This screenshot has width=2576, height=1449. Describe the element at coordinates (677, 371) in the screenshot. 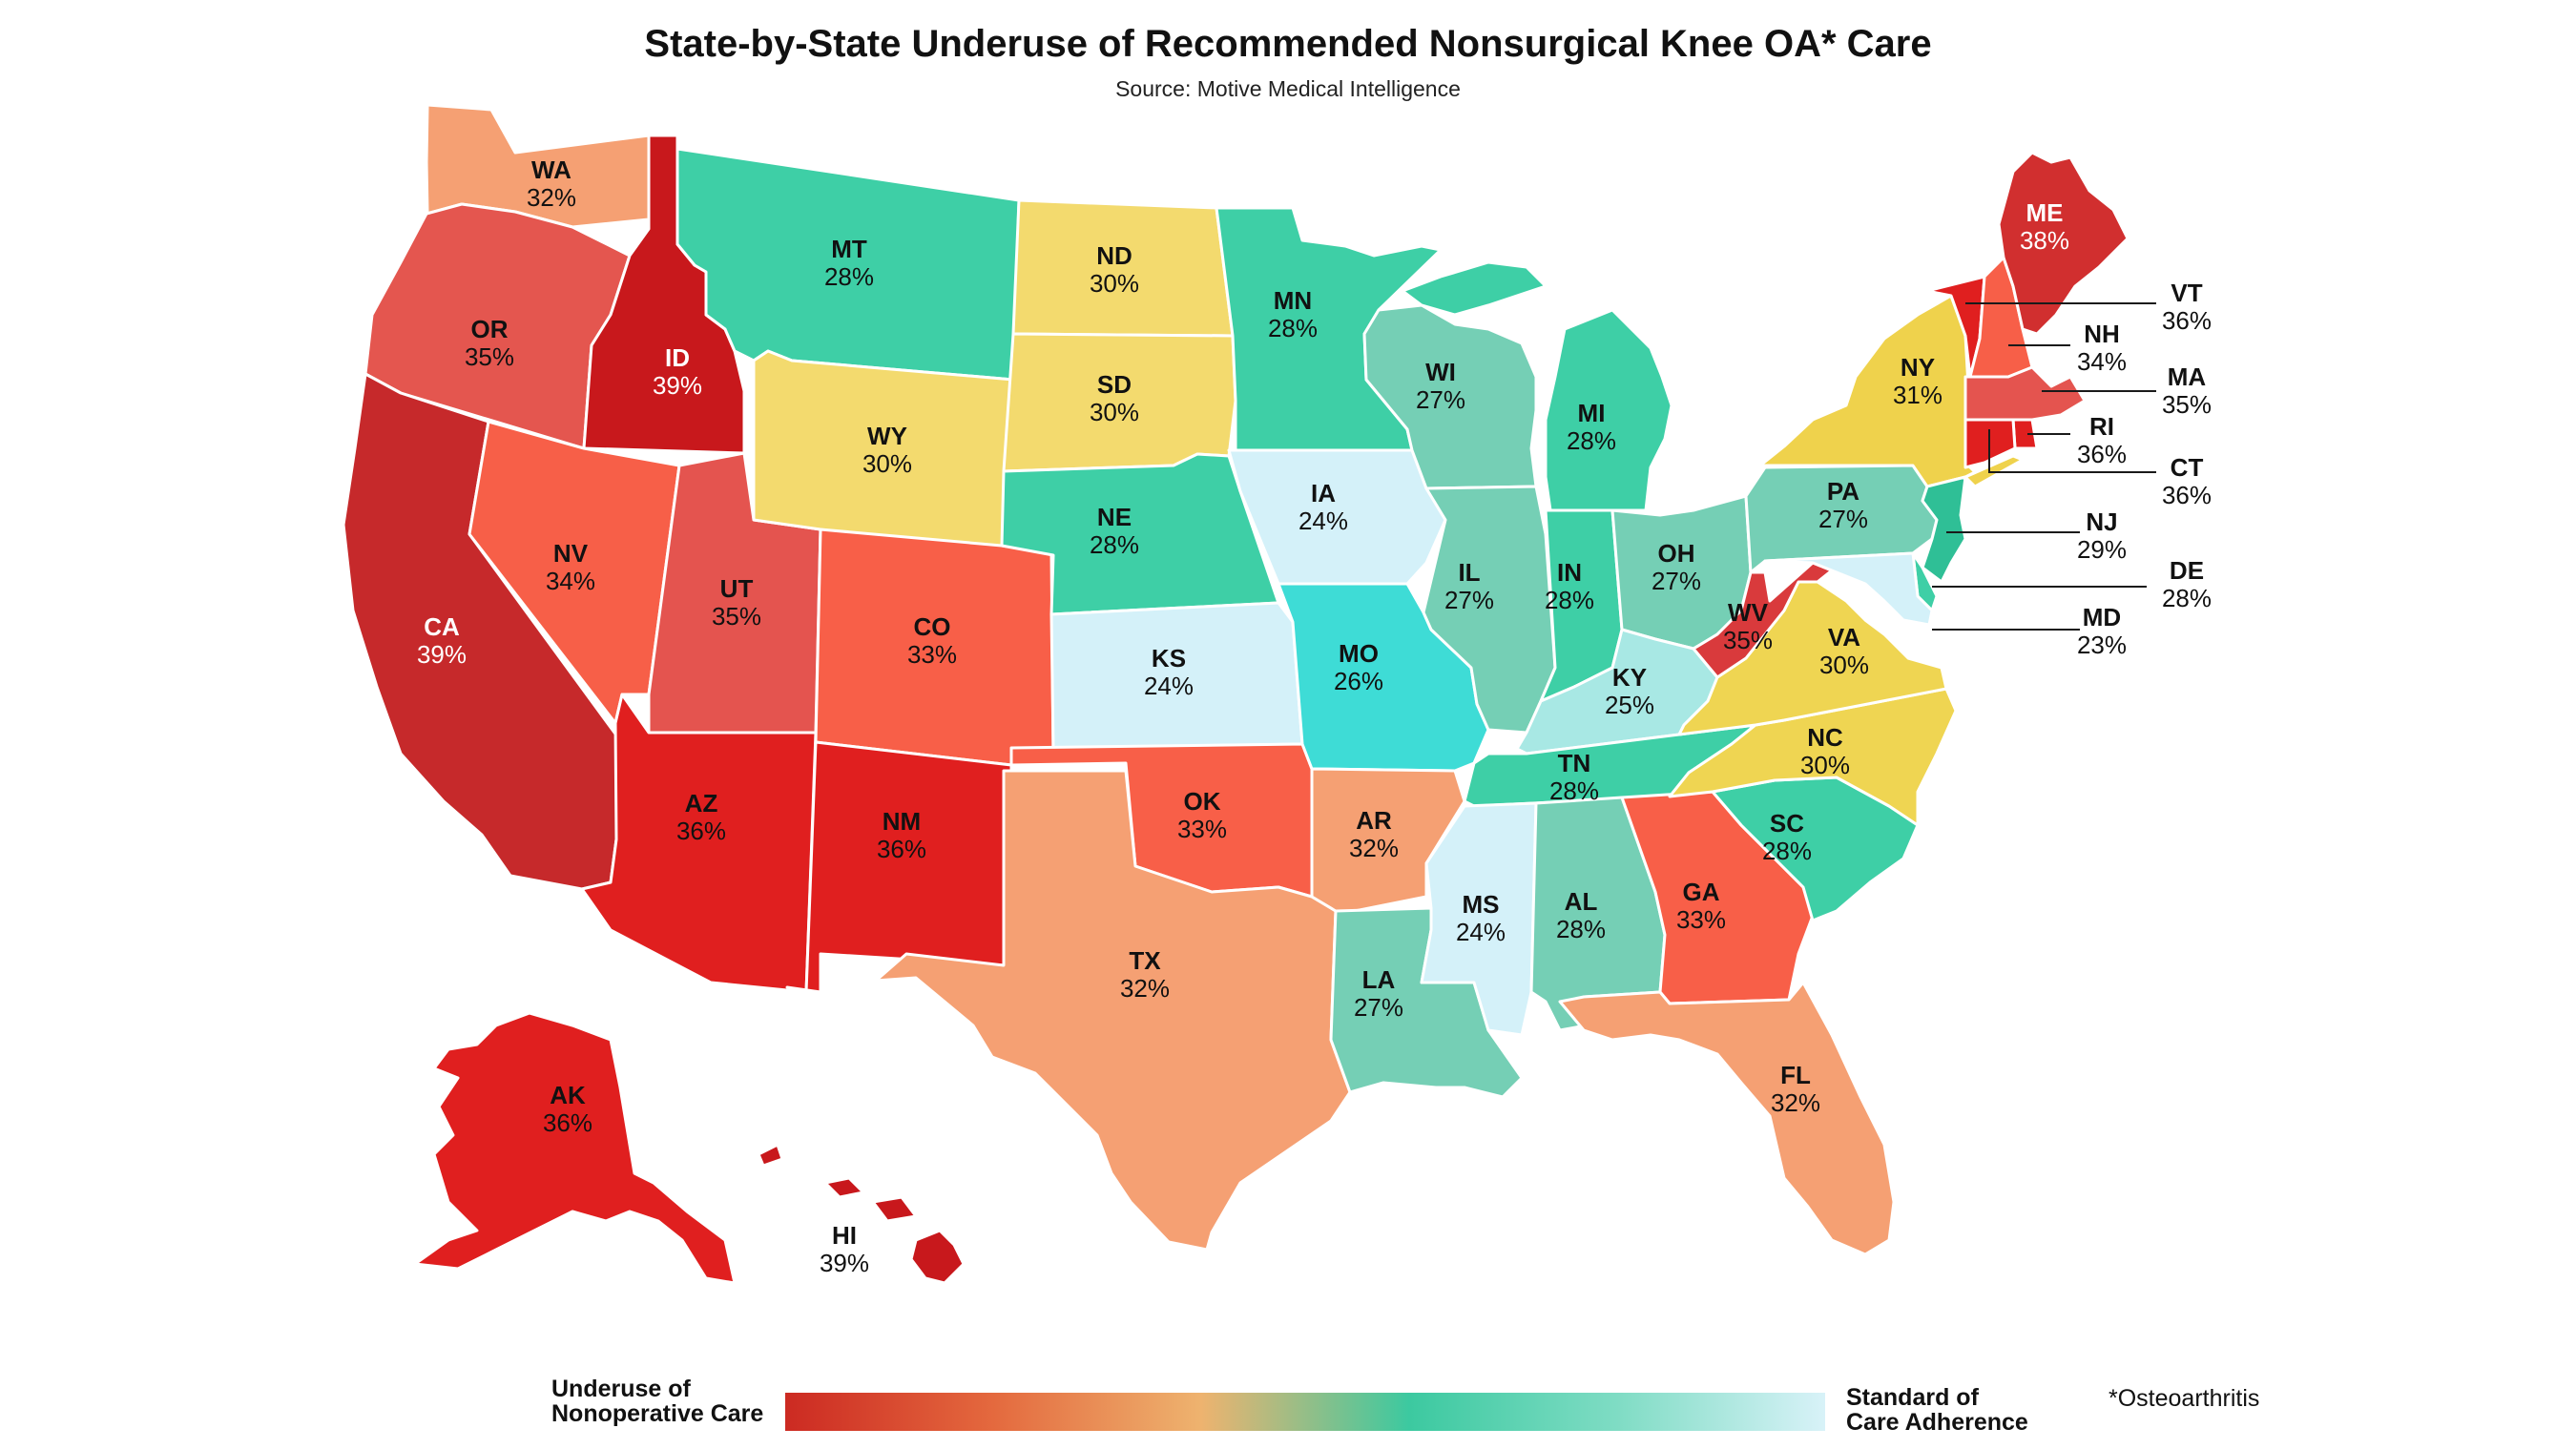

I see `label-ID: ID 39%` at that location.